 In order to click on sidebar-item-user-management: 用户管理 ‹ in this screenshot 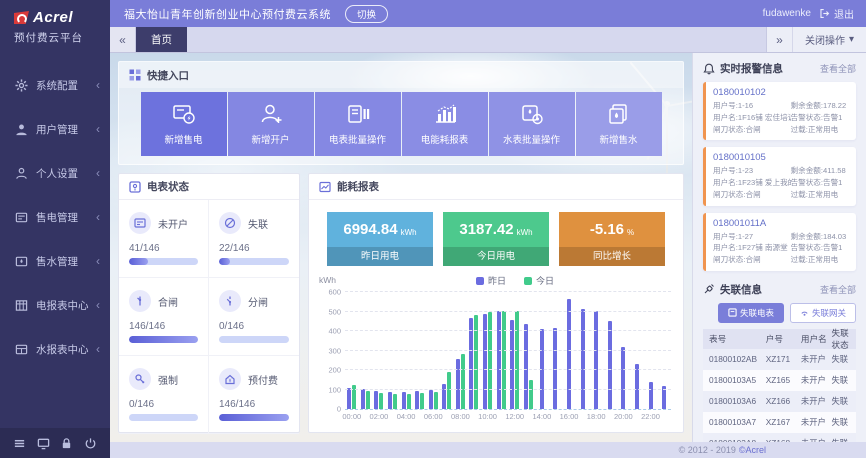, I will do `click(55, 129)`.